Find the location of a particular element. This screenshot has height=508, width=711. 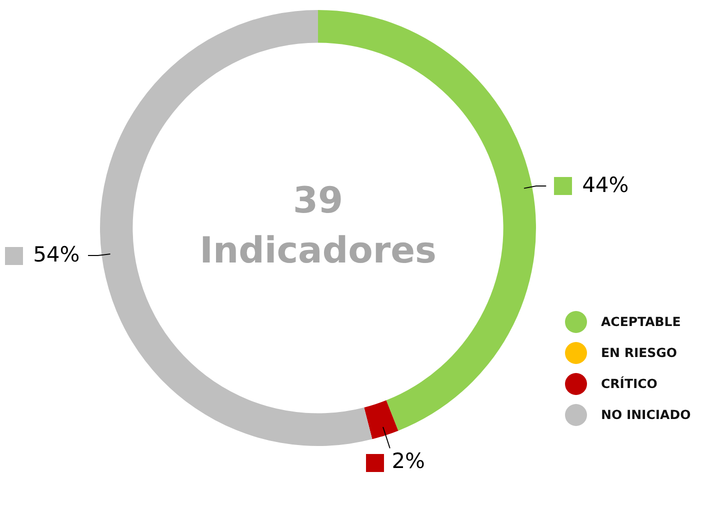

legend-label: ACEPTABLE is located at coordinates (641, 321).